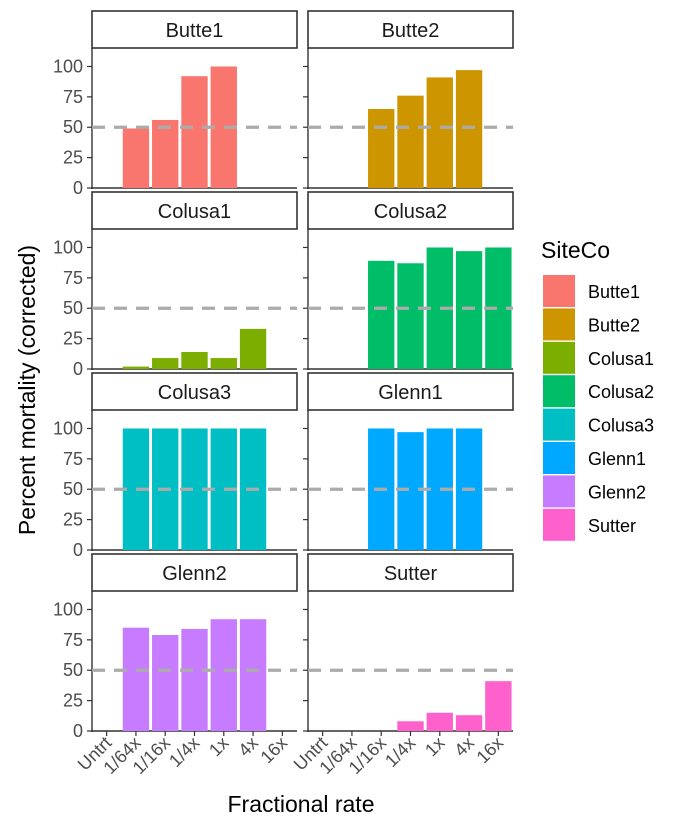 The image size is (696, 837). Describe the element at coordinates (410, 141) in the screenshot. I see `bar-butte2-1-4x` at that location.